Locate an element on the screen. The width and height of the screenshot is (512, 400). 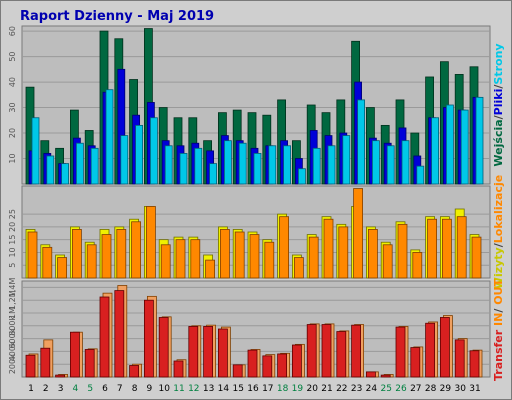
x-tick-label: 29 is located at coordinates (446, 389).